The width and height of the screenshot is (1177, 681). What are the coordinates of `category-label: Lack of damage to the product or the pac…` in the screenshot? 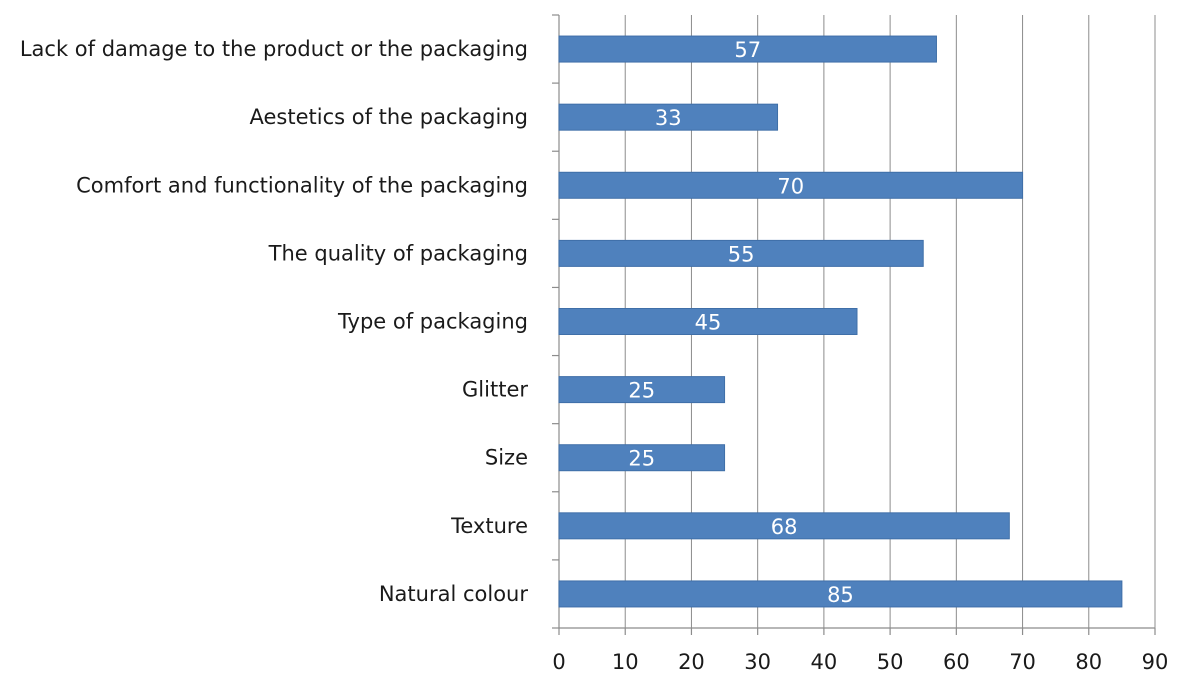 It's located at (274, 49).